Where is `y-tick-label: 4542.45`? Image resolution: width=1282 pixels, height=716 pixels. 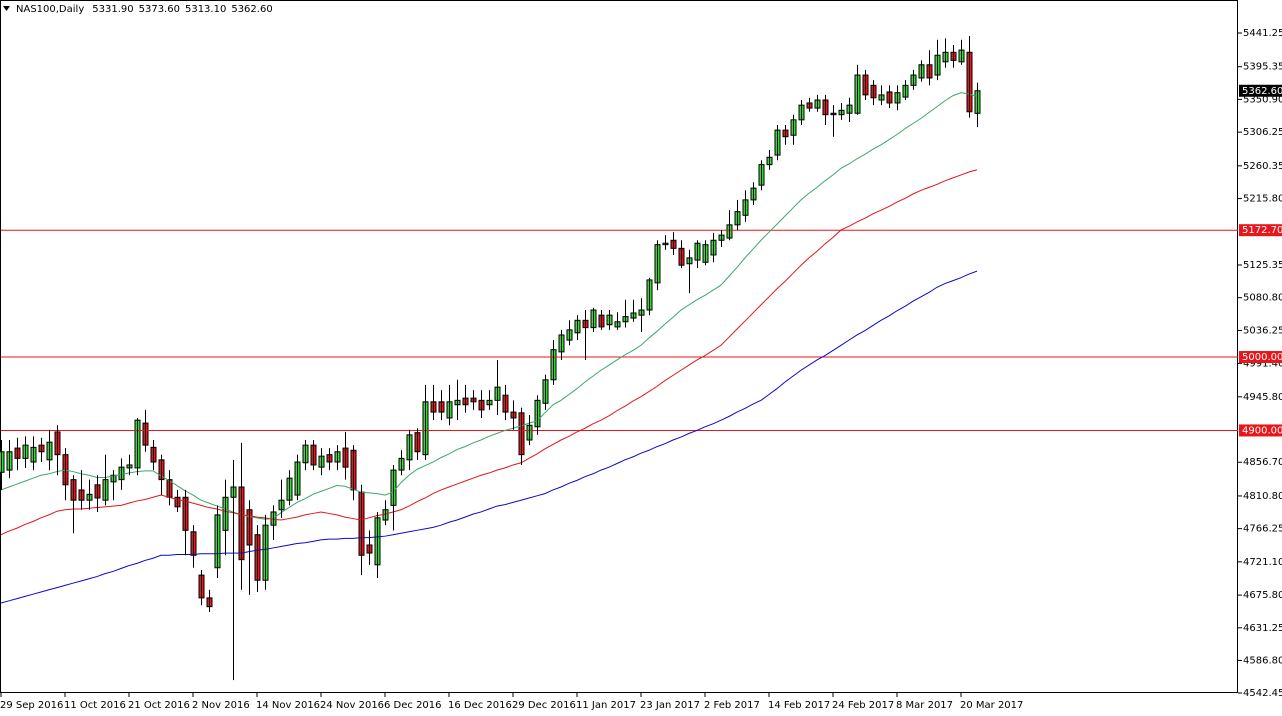
y-tick-label: 4542.45 is located at coordinates (1262, 693).